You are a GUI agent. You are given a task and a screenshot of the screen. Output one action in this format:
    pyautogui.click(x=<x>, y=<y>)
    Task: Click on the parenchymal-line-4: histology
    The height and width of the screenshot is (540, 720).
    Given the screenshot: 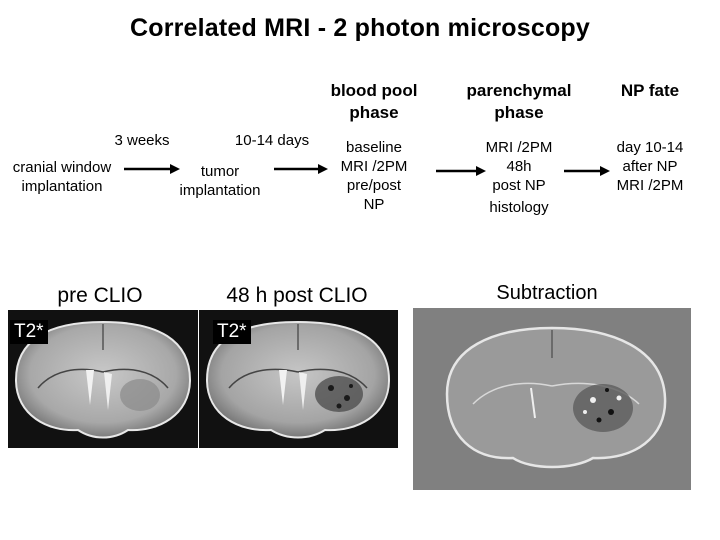 What is the action you would take?
    pyautogui.click(x=519, y=207)
    